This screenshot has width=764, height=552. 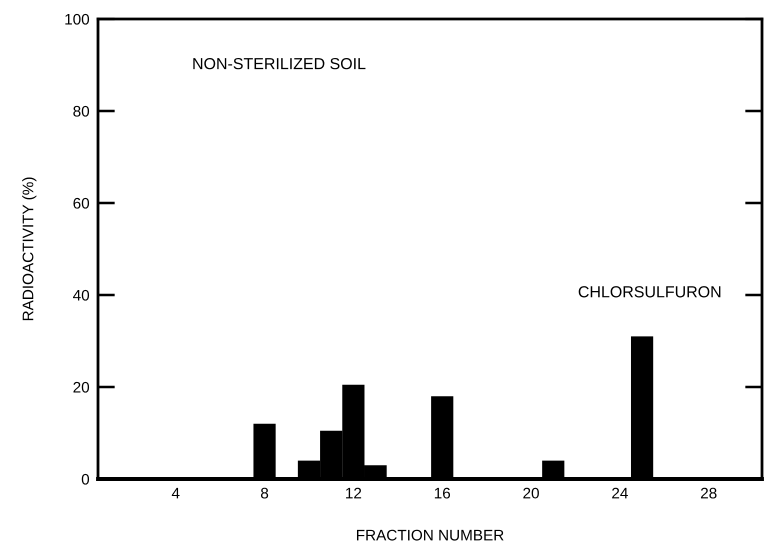 I want to click on x-tick-label: 4, so click(x=176, y=493).